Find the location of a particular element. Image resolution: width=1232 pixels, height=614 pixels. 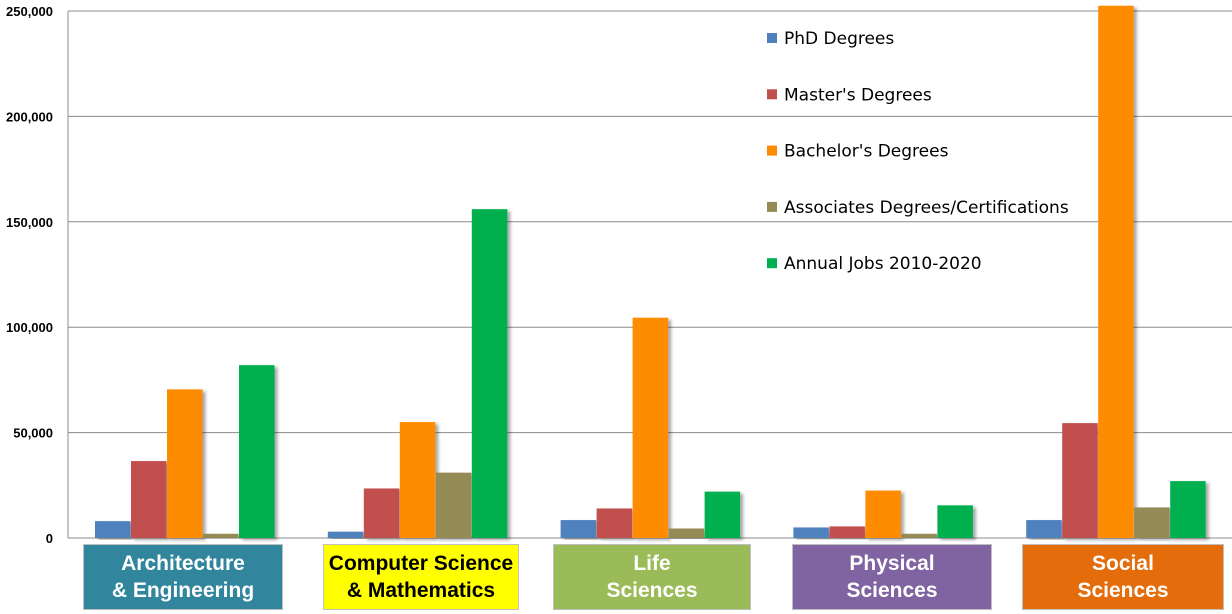

y-tick-label: 0 is located at coordinates (49, 538).